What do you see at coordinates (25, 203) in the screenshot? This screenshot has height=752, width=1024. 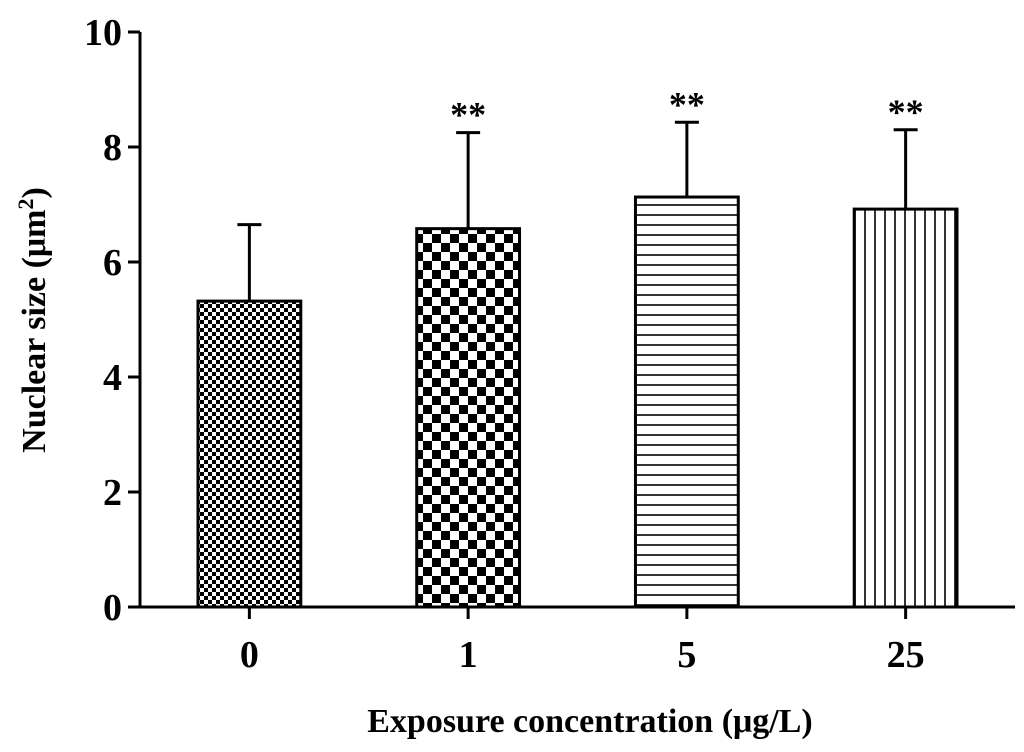 I see `y-axis-title-superscript: 2` at bounding box center [25, 203].